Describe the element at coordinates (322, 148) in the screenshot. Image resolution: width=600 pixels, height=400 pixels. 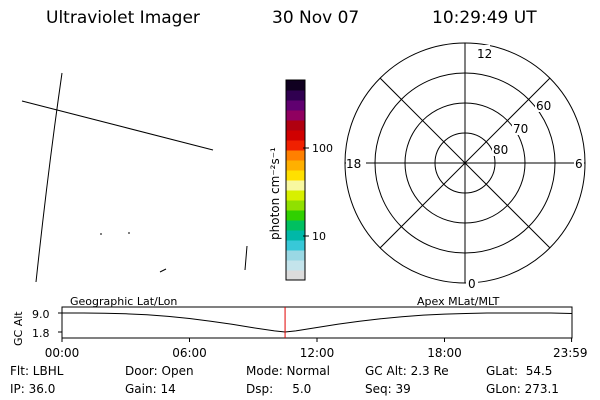
I see `colorbar-tick-label-100: 100` at that location.